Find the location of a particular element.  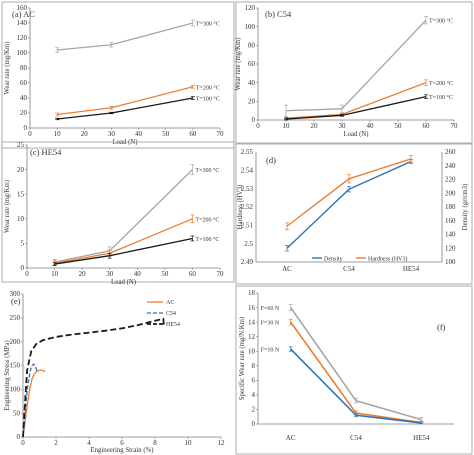

y-tick-label: 300 is located at coordinates (15, 294).